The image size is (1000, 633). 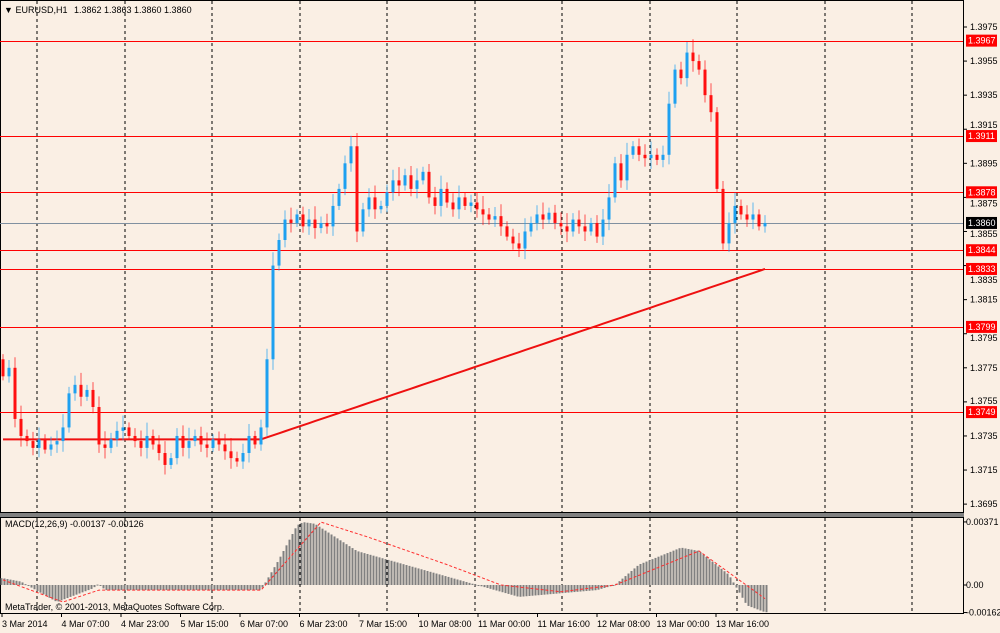 What do you see at coordinates (205, 624) in the screenshot?
I see `x-tick-label: 5 Mar 15:00` at bounding box center [205, 624].